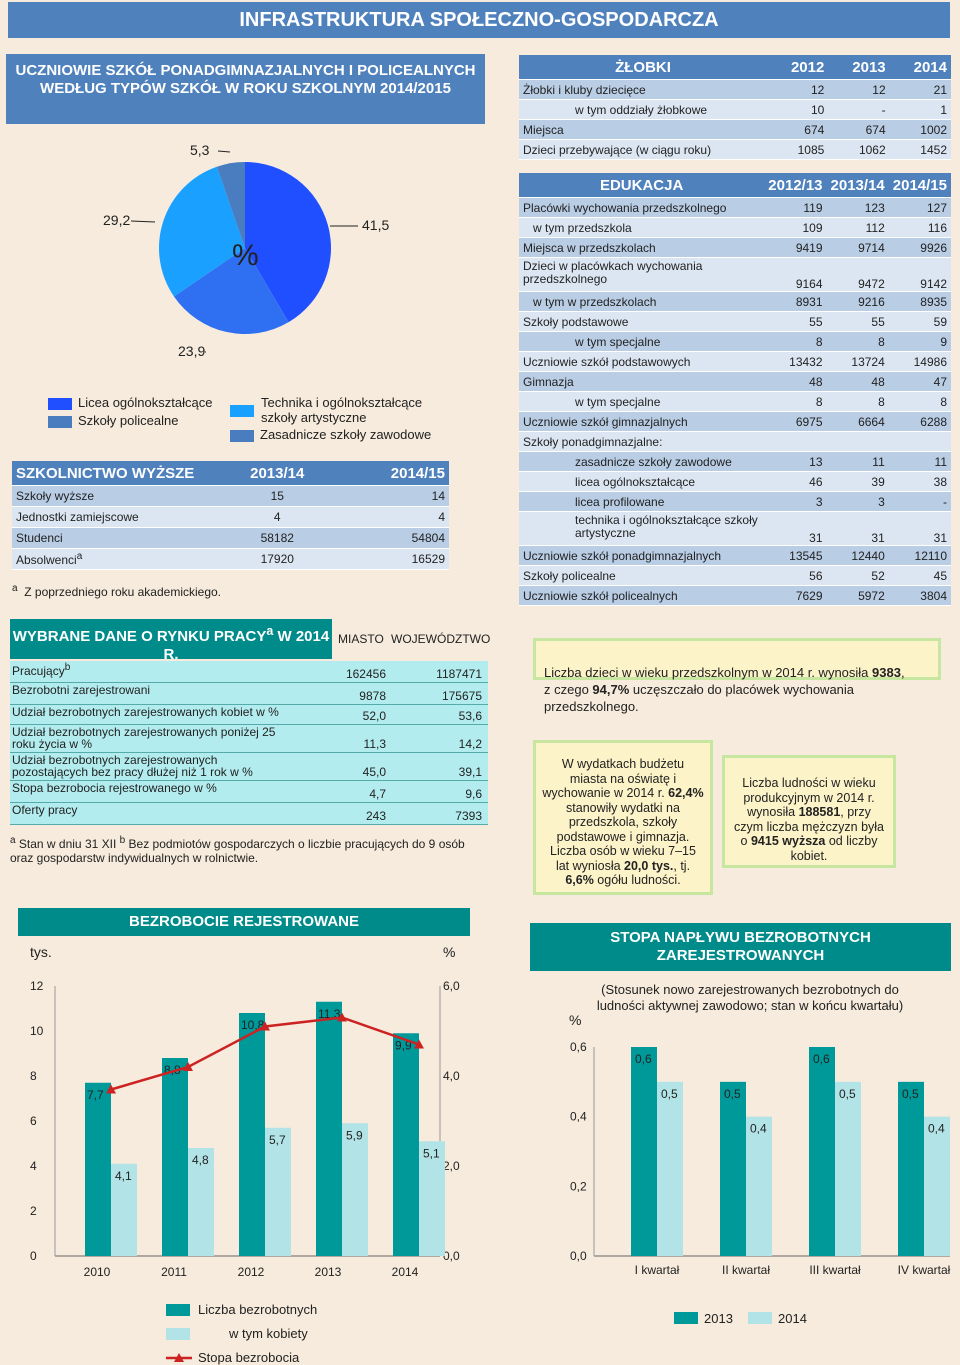 The height and width of the screenshot is (1365, 960). I want to click on table-cell: 119, so click(795, 207).